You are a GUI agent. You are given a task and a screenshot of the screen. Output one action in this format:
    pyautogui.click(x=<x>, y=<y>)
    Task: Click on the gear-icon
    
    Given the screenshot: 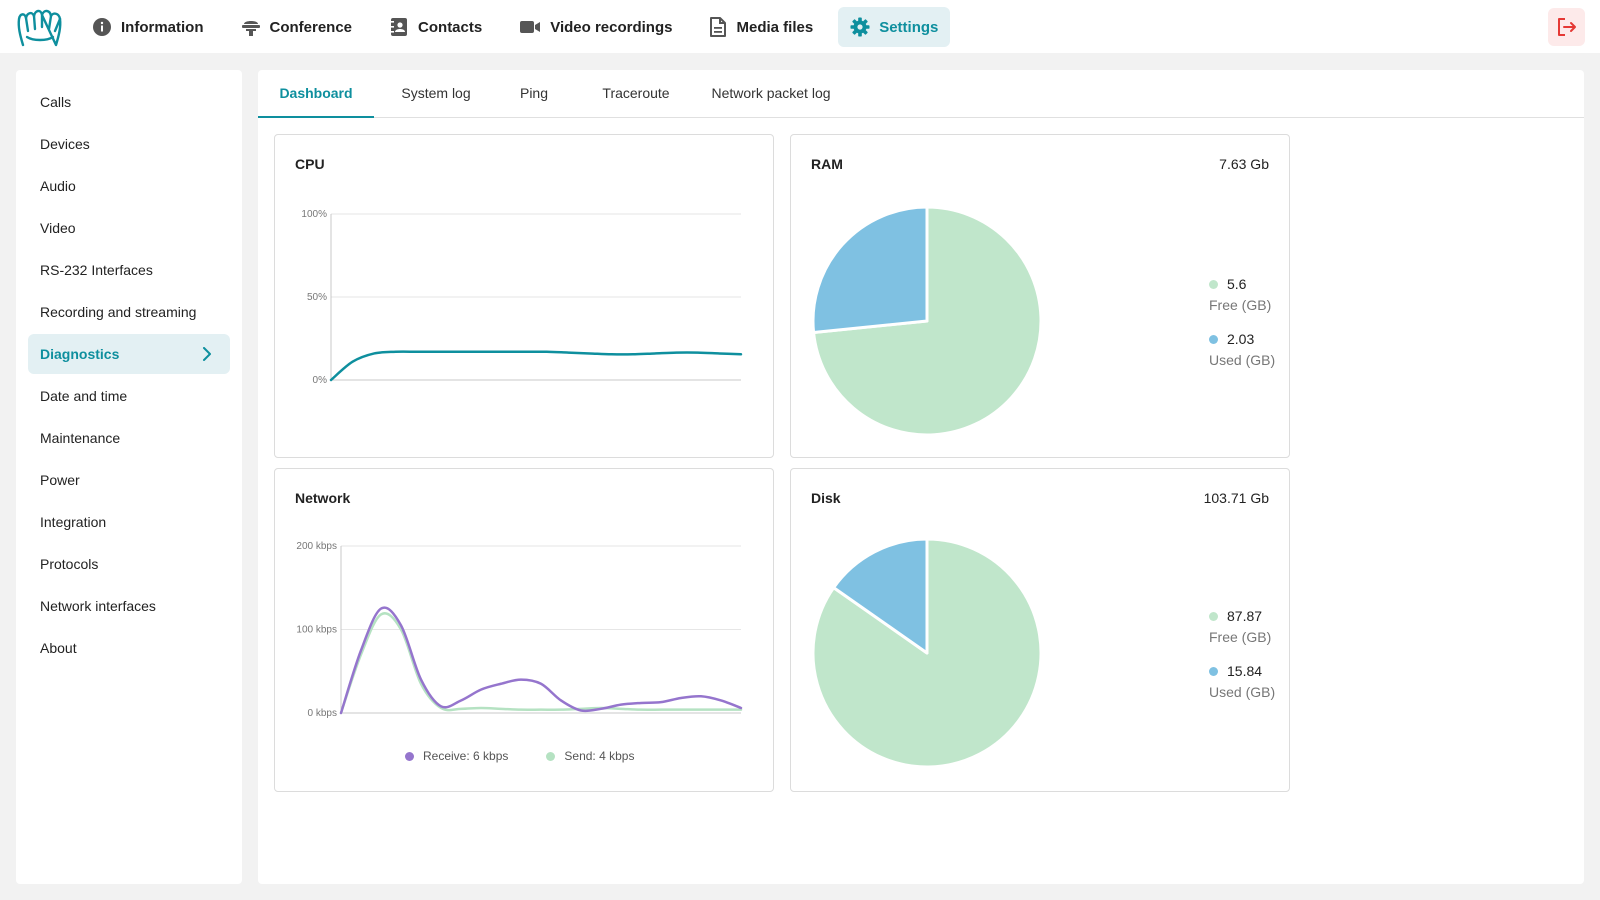 What is the action you would take?
    pyautogui.click(x=860, y=27)
    